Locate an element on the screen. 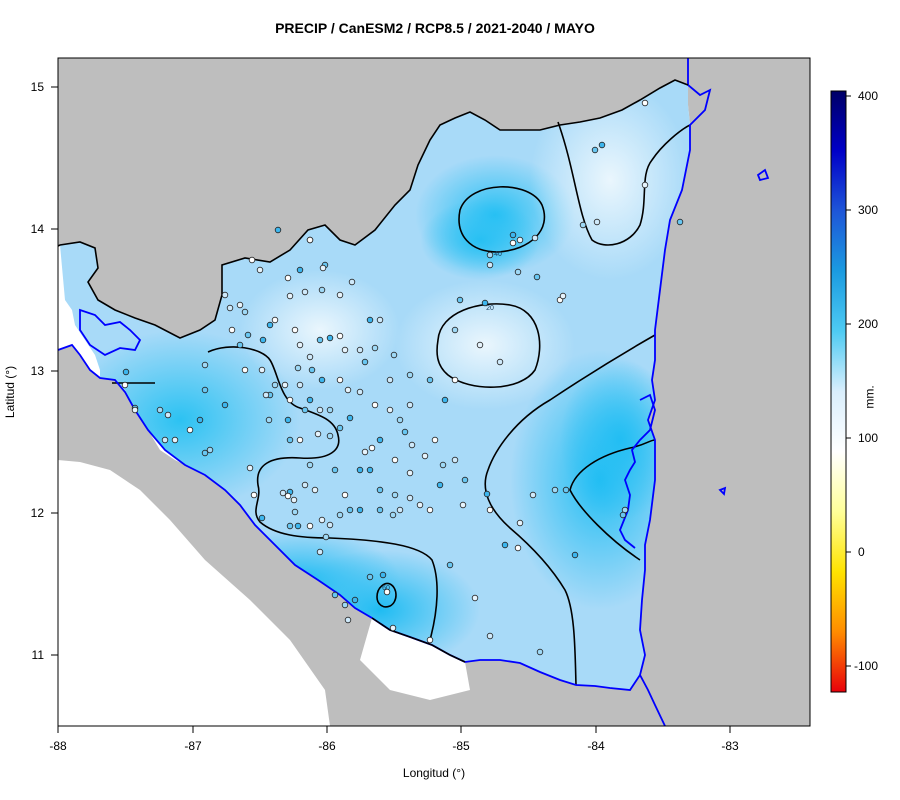 This screenshot has width=900, height=800. y-axis-label: Latitud (°) is located at coordinates (10, 392).